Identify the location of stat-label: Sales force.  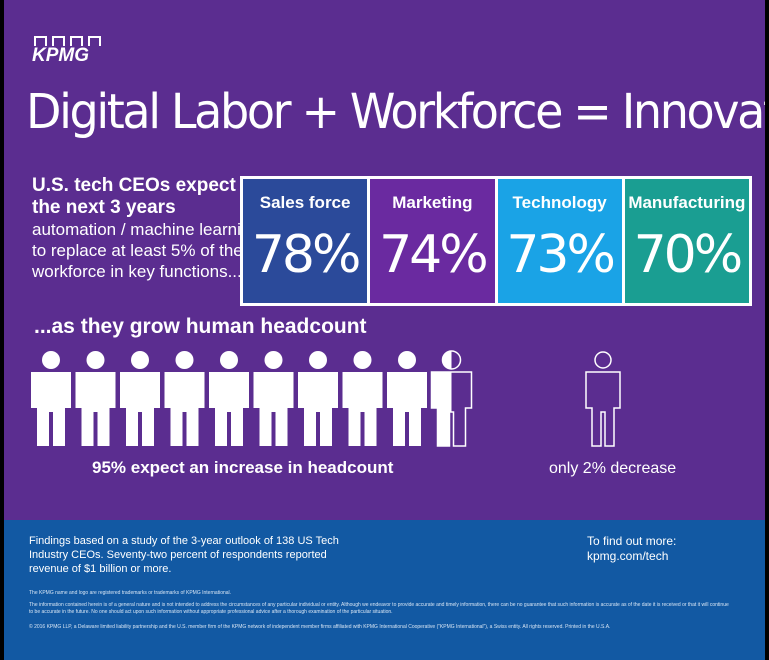
(305, 202).